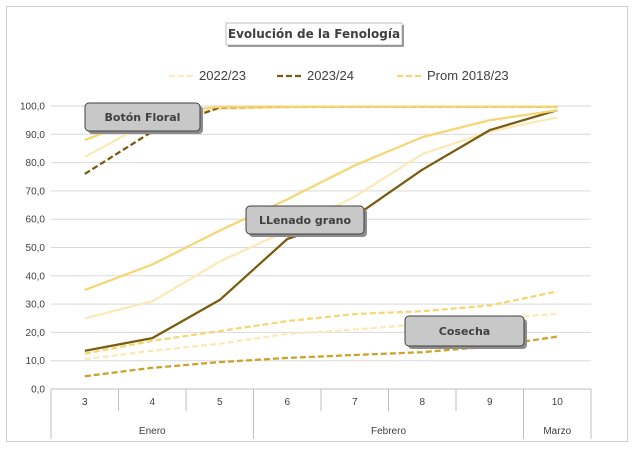  I want to click on x-tick-label: 8, so click(422, 402).